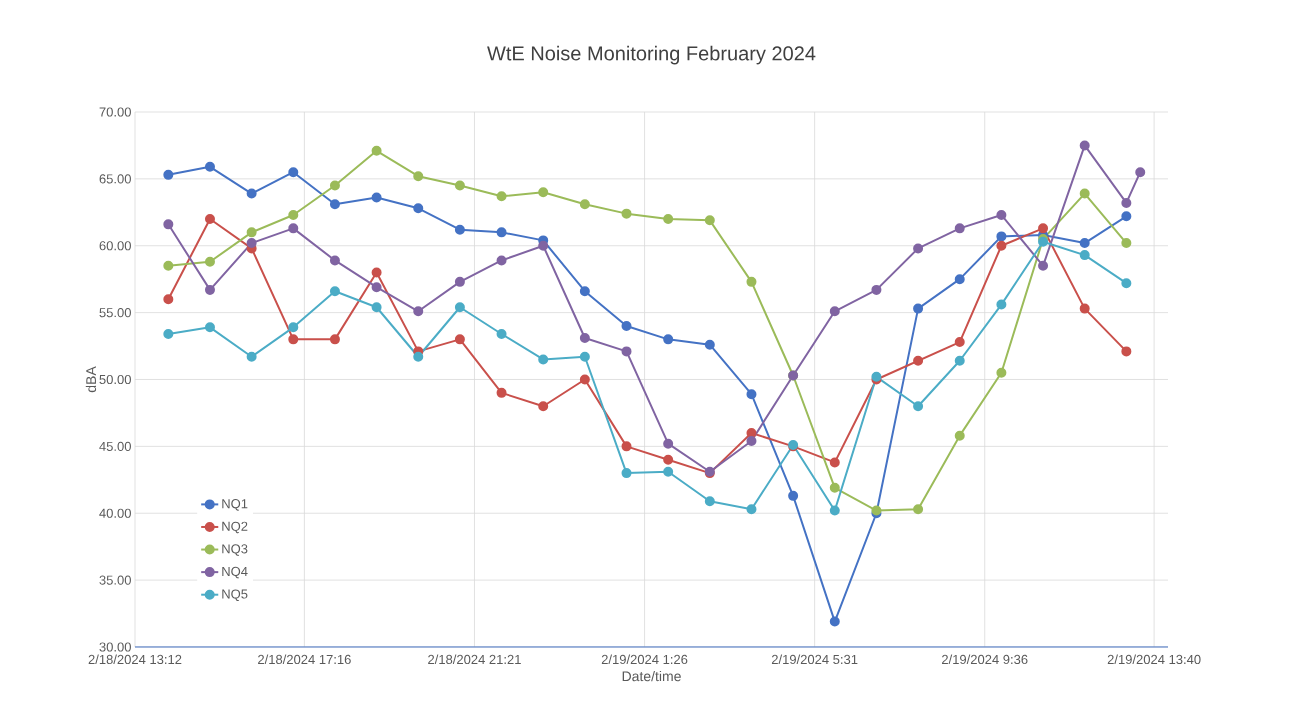  Describe the element at coordinates (651, 676) in the screenshot. I see `x-axis-title: Date/time` at that location.